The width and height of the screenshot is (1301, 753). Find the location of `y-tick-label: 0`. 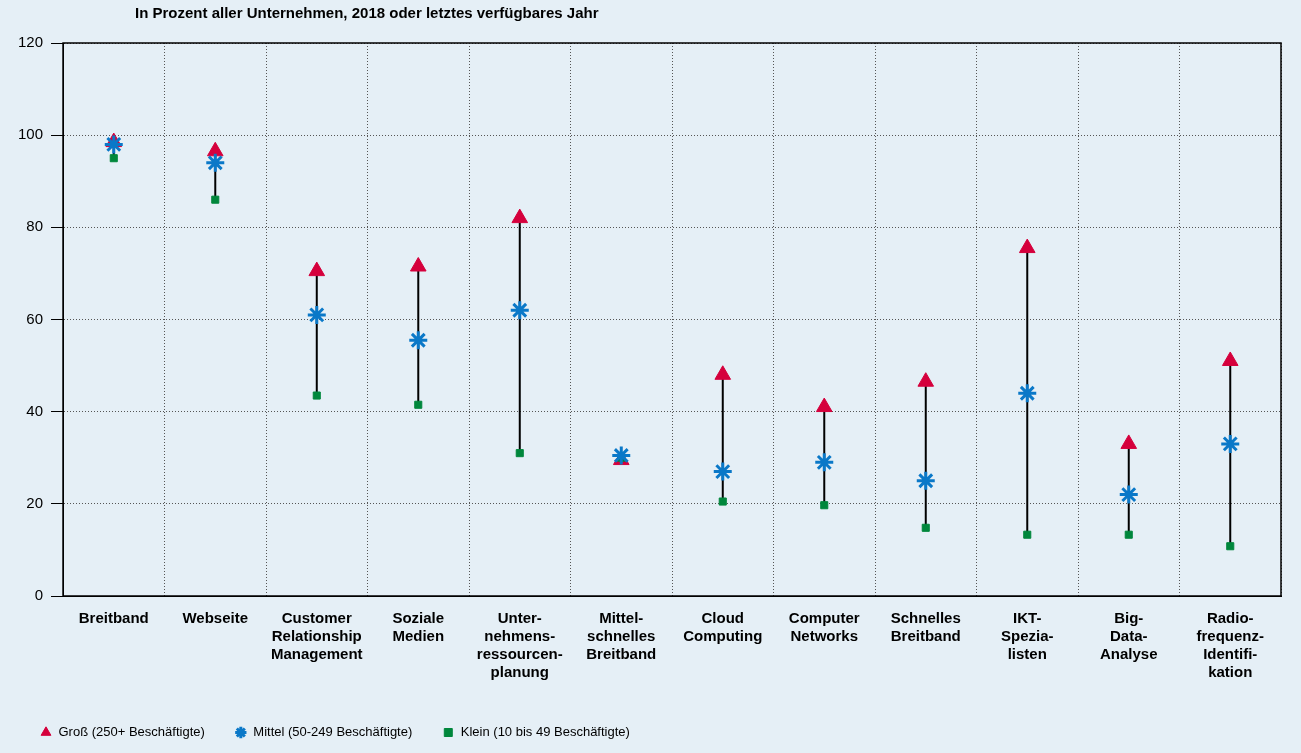

y-tick-label: 0 is located at coordinates (39, 595).